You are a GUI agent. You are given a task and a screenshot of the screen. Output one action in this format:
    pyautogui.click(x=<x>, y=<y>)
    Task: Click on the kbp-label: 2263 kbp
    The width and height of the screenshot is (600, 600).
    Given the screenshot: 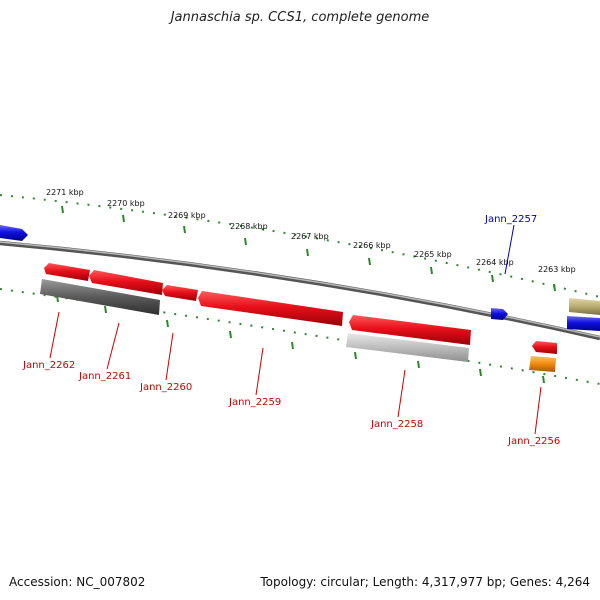 What is the action you would take?
    pyautogui.click(x=557, y=269)
    